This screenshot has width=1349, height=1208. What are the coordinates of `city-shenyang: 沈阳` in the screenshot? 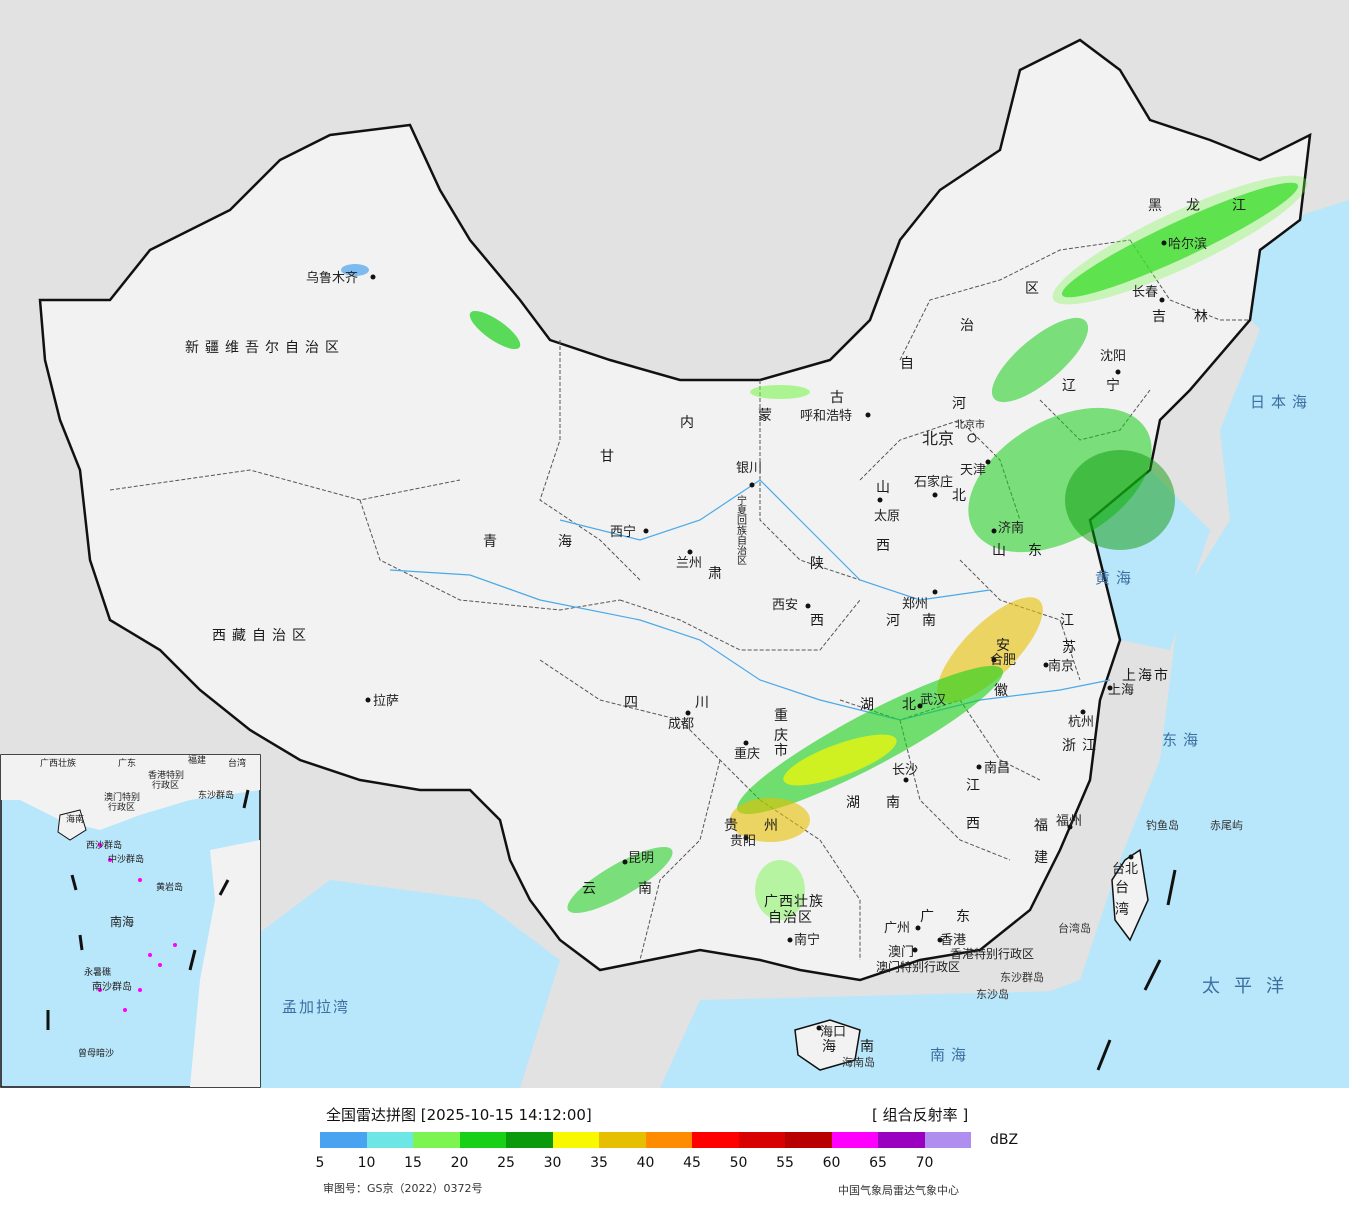 It's located at (1113, 356).